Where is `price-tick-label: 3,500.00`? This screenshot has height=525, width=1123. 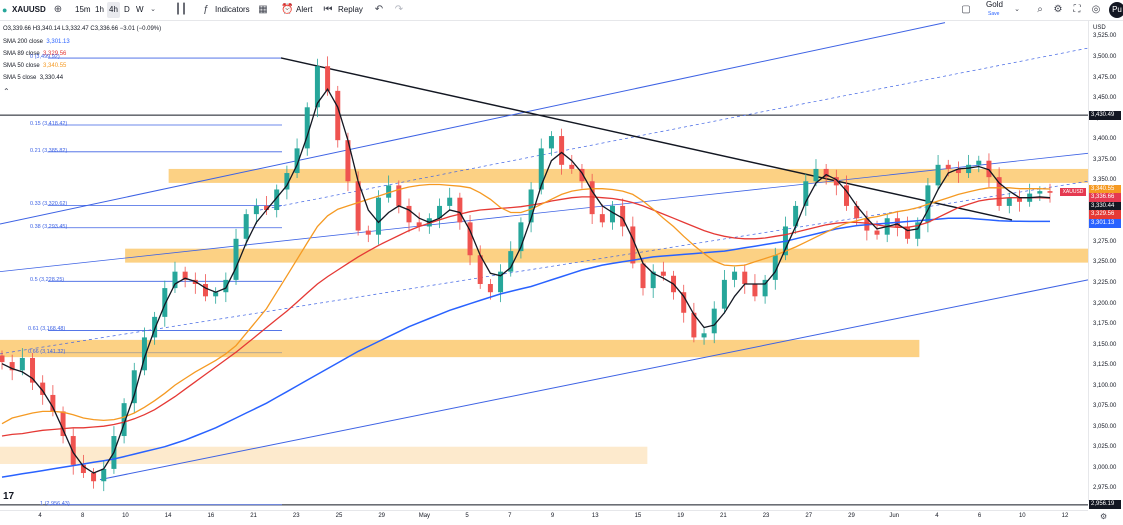
price-tick-label: 3,500.00 is located at coordinates (1105, 56).